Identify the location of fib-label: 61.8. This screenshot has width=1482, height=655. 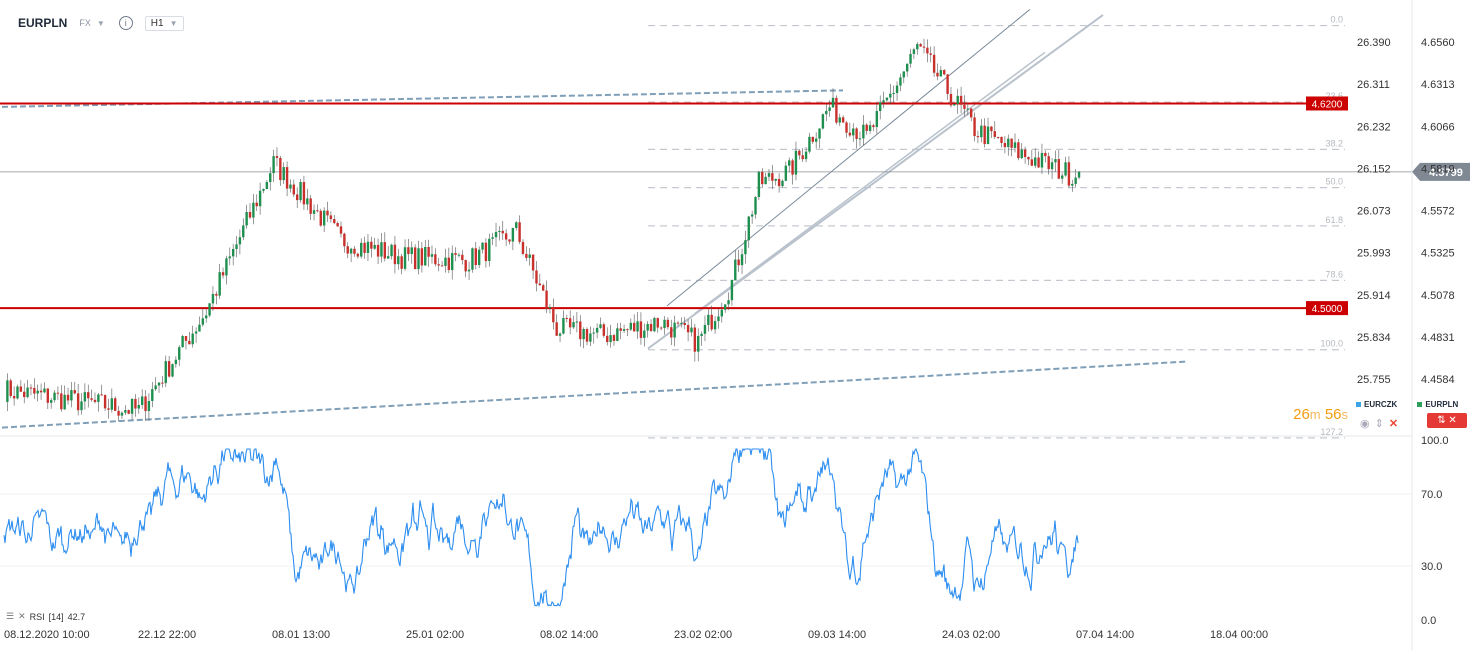
(1334, 220).